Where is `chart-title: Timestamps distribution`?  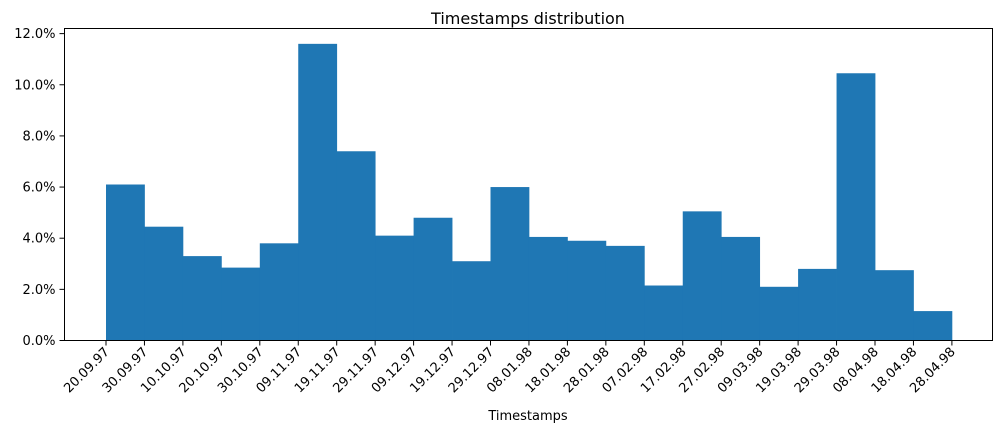
chart-title: Timestamps distribution is located at coordinates (527, 18).